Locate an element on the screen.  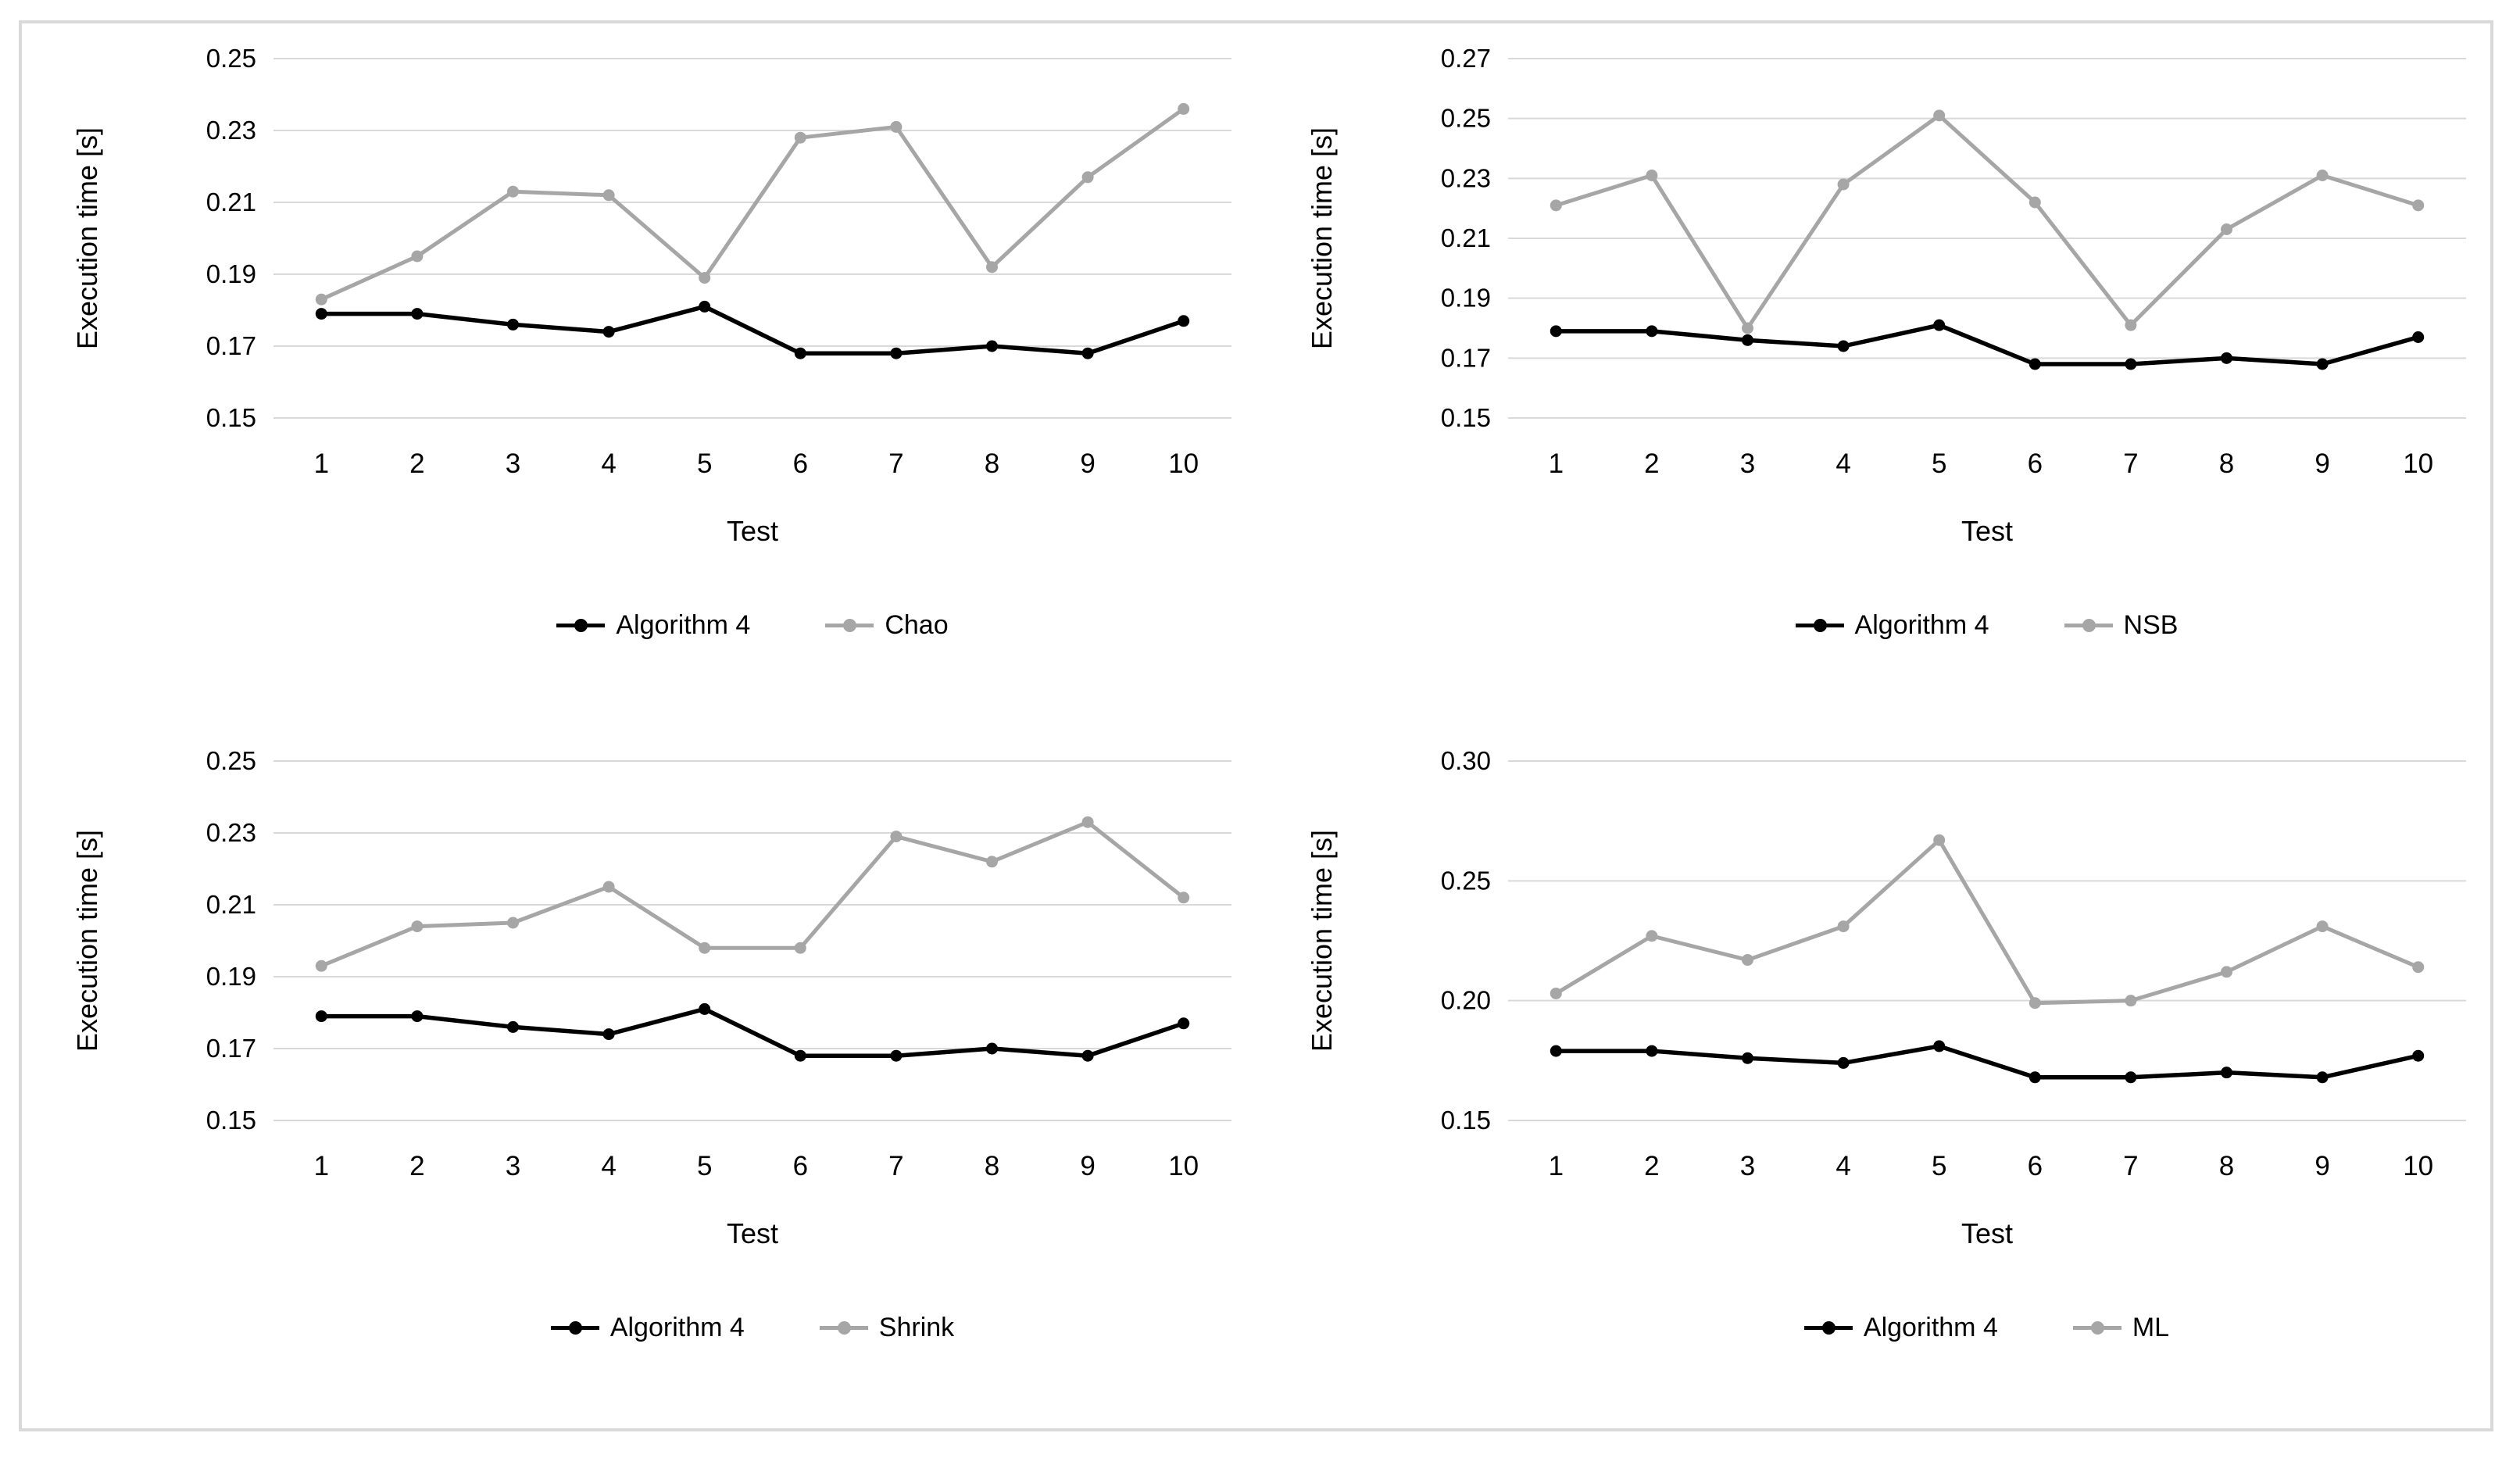
legend-label: Shrink is located at coordinates (916, 1327).